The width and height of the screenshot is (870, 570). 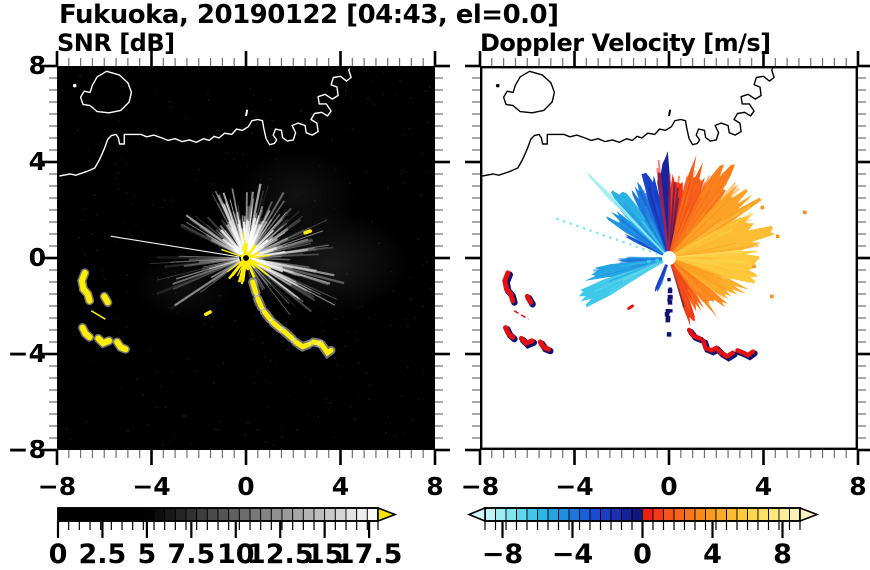 What do you see at coordinates (712, 554) in the screenshot?
I see `doppler-colorbar-label: 4` at bounding box center [712, 554].